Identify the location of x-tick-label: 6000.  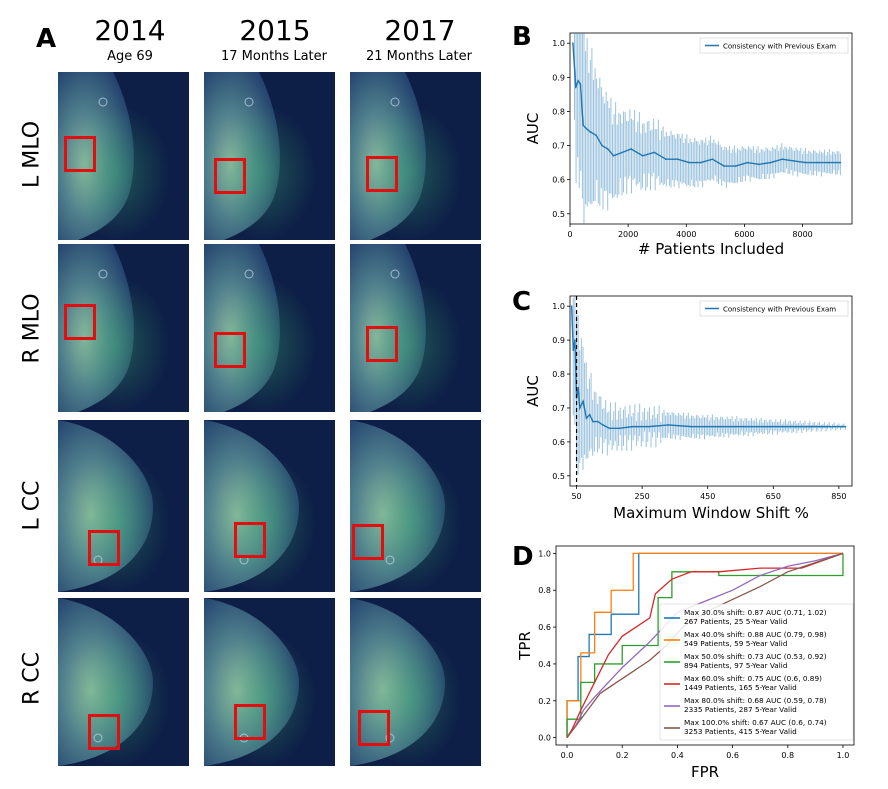
(744, 234).